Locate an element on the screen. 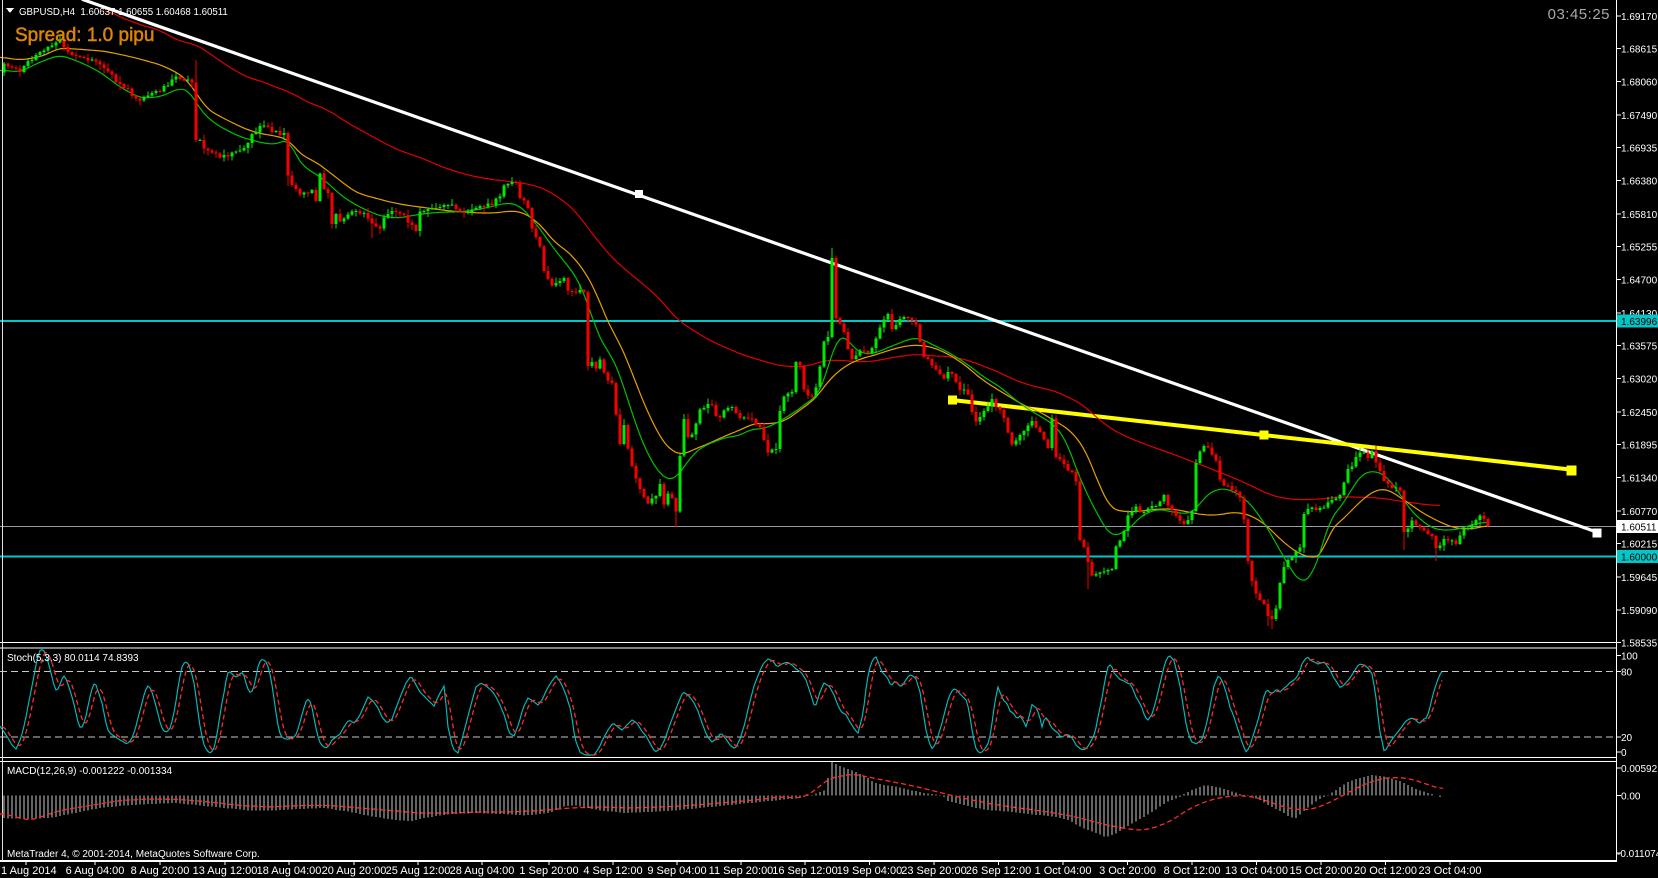  svg-text: 1.60215 is located at coordinates (1639, 545).